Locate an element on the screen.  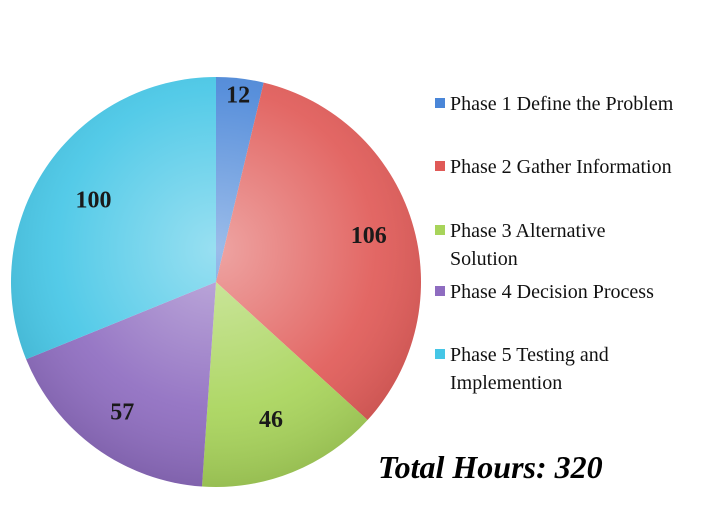
total-hours-annotation: Total Hours: 320 is located at coordinates (490, 467).